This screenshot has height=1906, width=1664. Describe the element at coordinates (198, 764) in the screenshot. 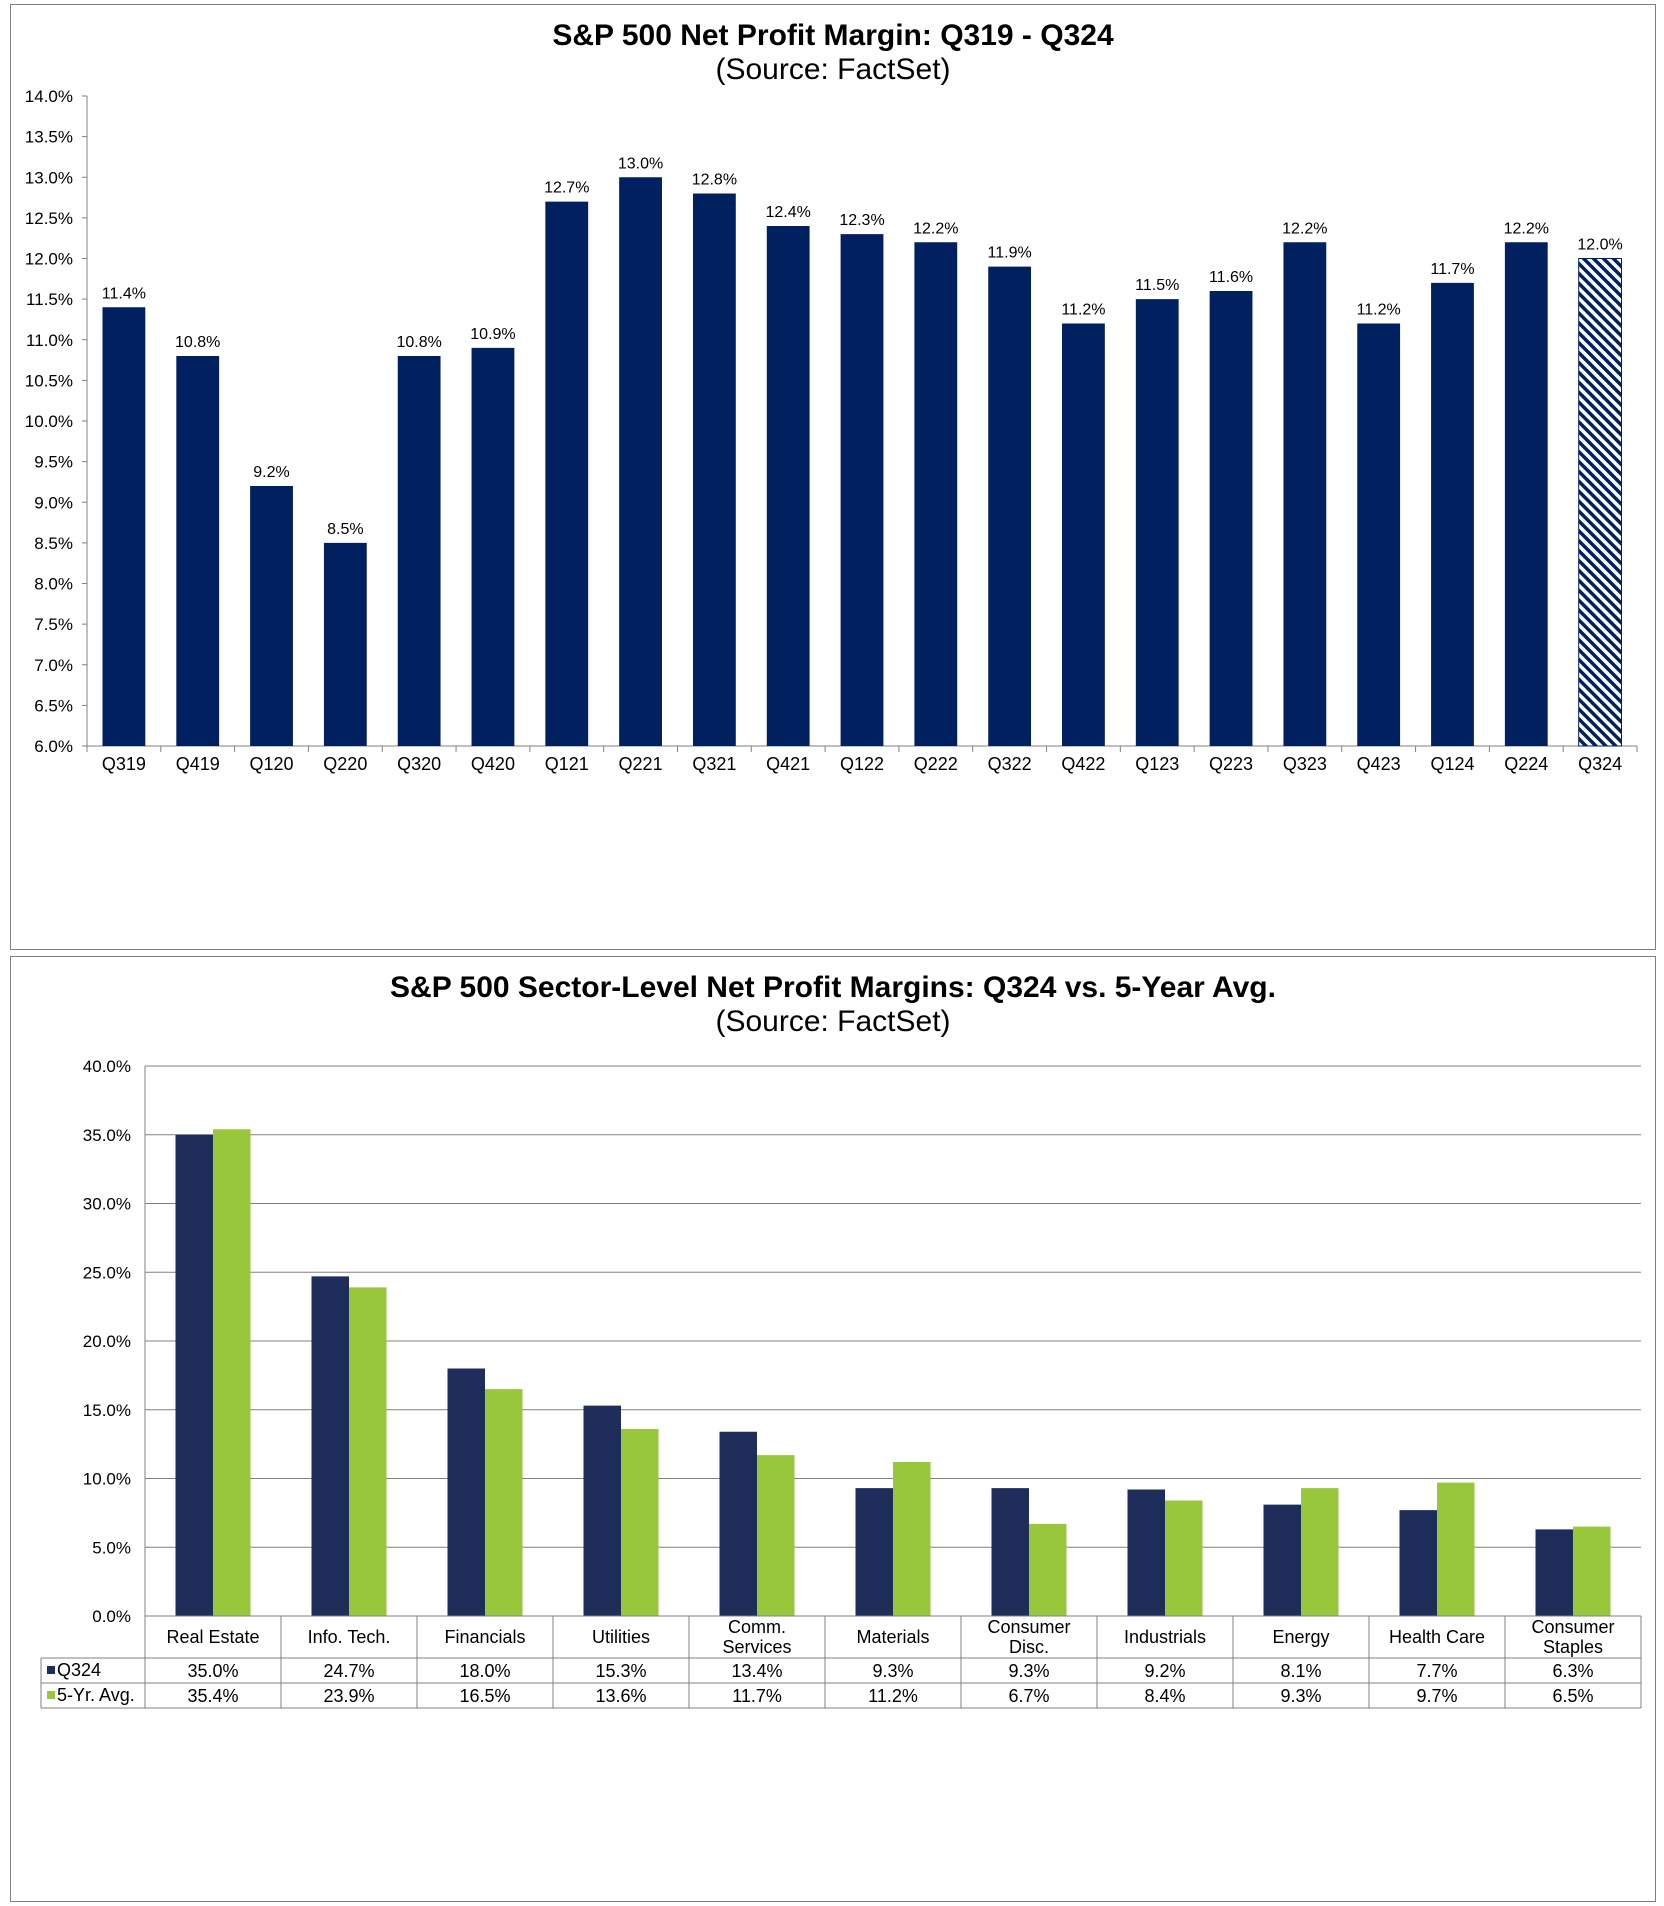

I see `chart1-category-label: Q419` at that location.